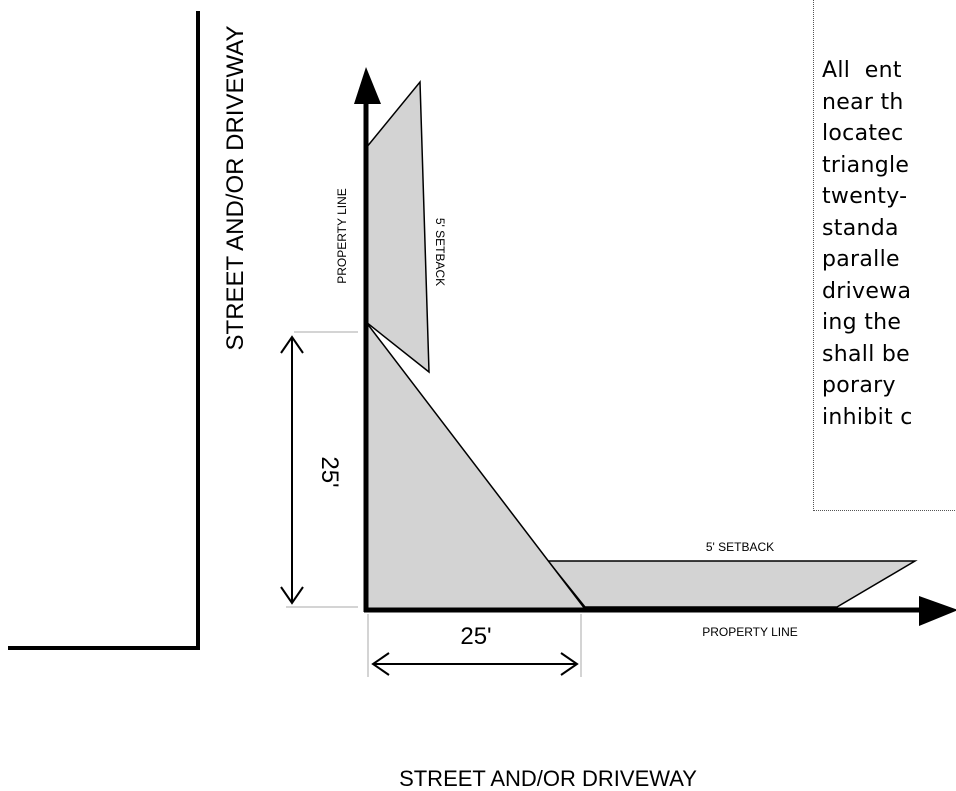 This screenshot has height=791, width=956. I want to click on note-line: shall be, so click(866, 354).